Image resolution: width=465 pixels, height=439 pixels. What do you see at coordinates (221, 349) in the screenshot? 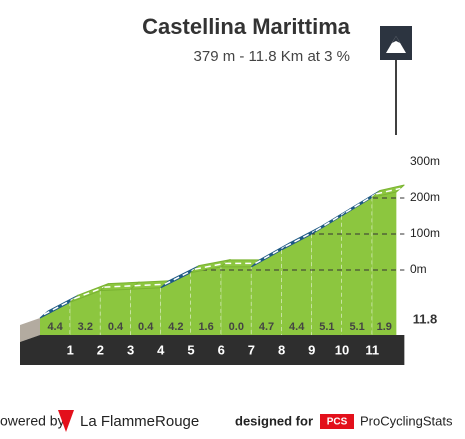
I see `km-label: 6` at bounding box center [221, 349].